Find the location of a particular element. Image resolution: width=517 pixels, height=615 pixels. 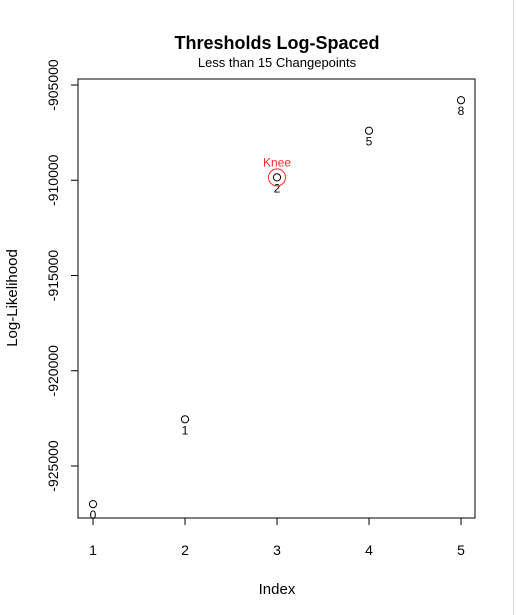

y-tick-label: -920000 is located at coordinates (53, 371).